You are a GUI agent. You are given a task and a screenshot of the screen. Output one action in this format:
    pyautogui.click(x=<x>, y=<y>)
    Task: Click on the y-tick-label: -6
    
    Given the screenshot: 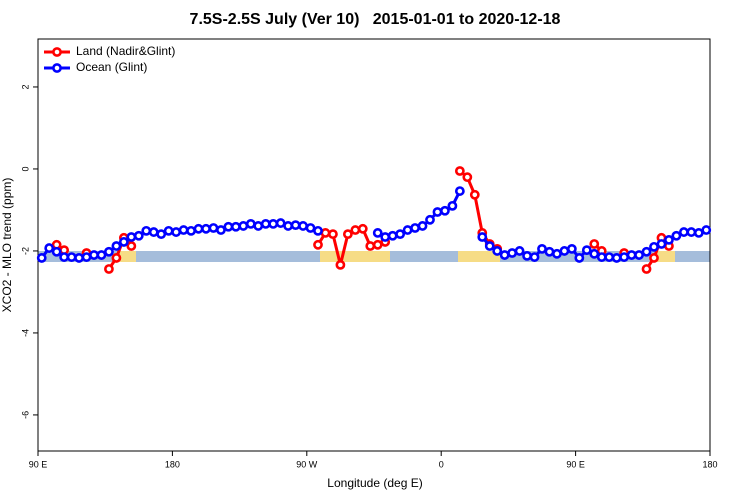 What is the action you would take?
    pyautogui.click(x=25, y=415)
    